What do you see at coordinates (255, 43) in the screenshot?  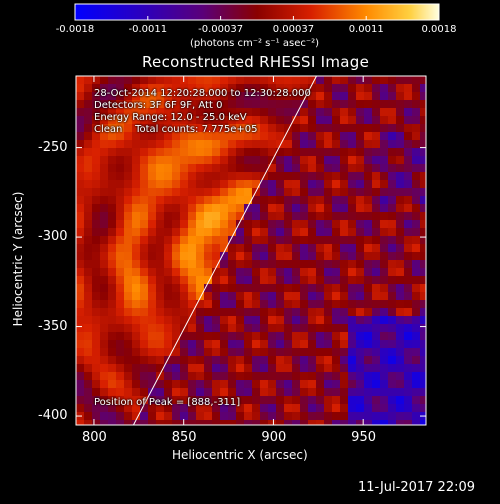 I see `colorbar-unit-label: (photons cm⁻² s⁻¹ asec⁻²)` at bounding box center [255, 43].